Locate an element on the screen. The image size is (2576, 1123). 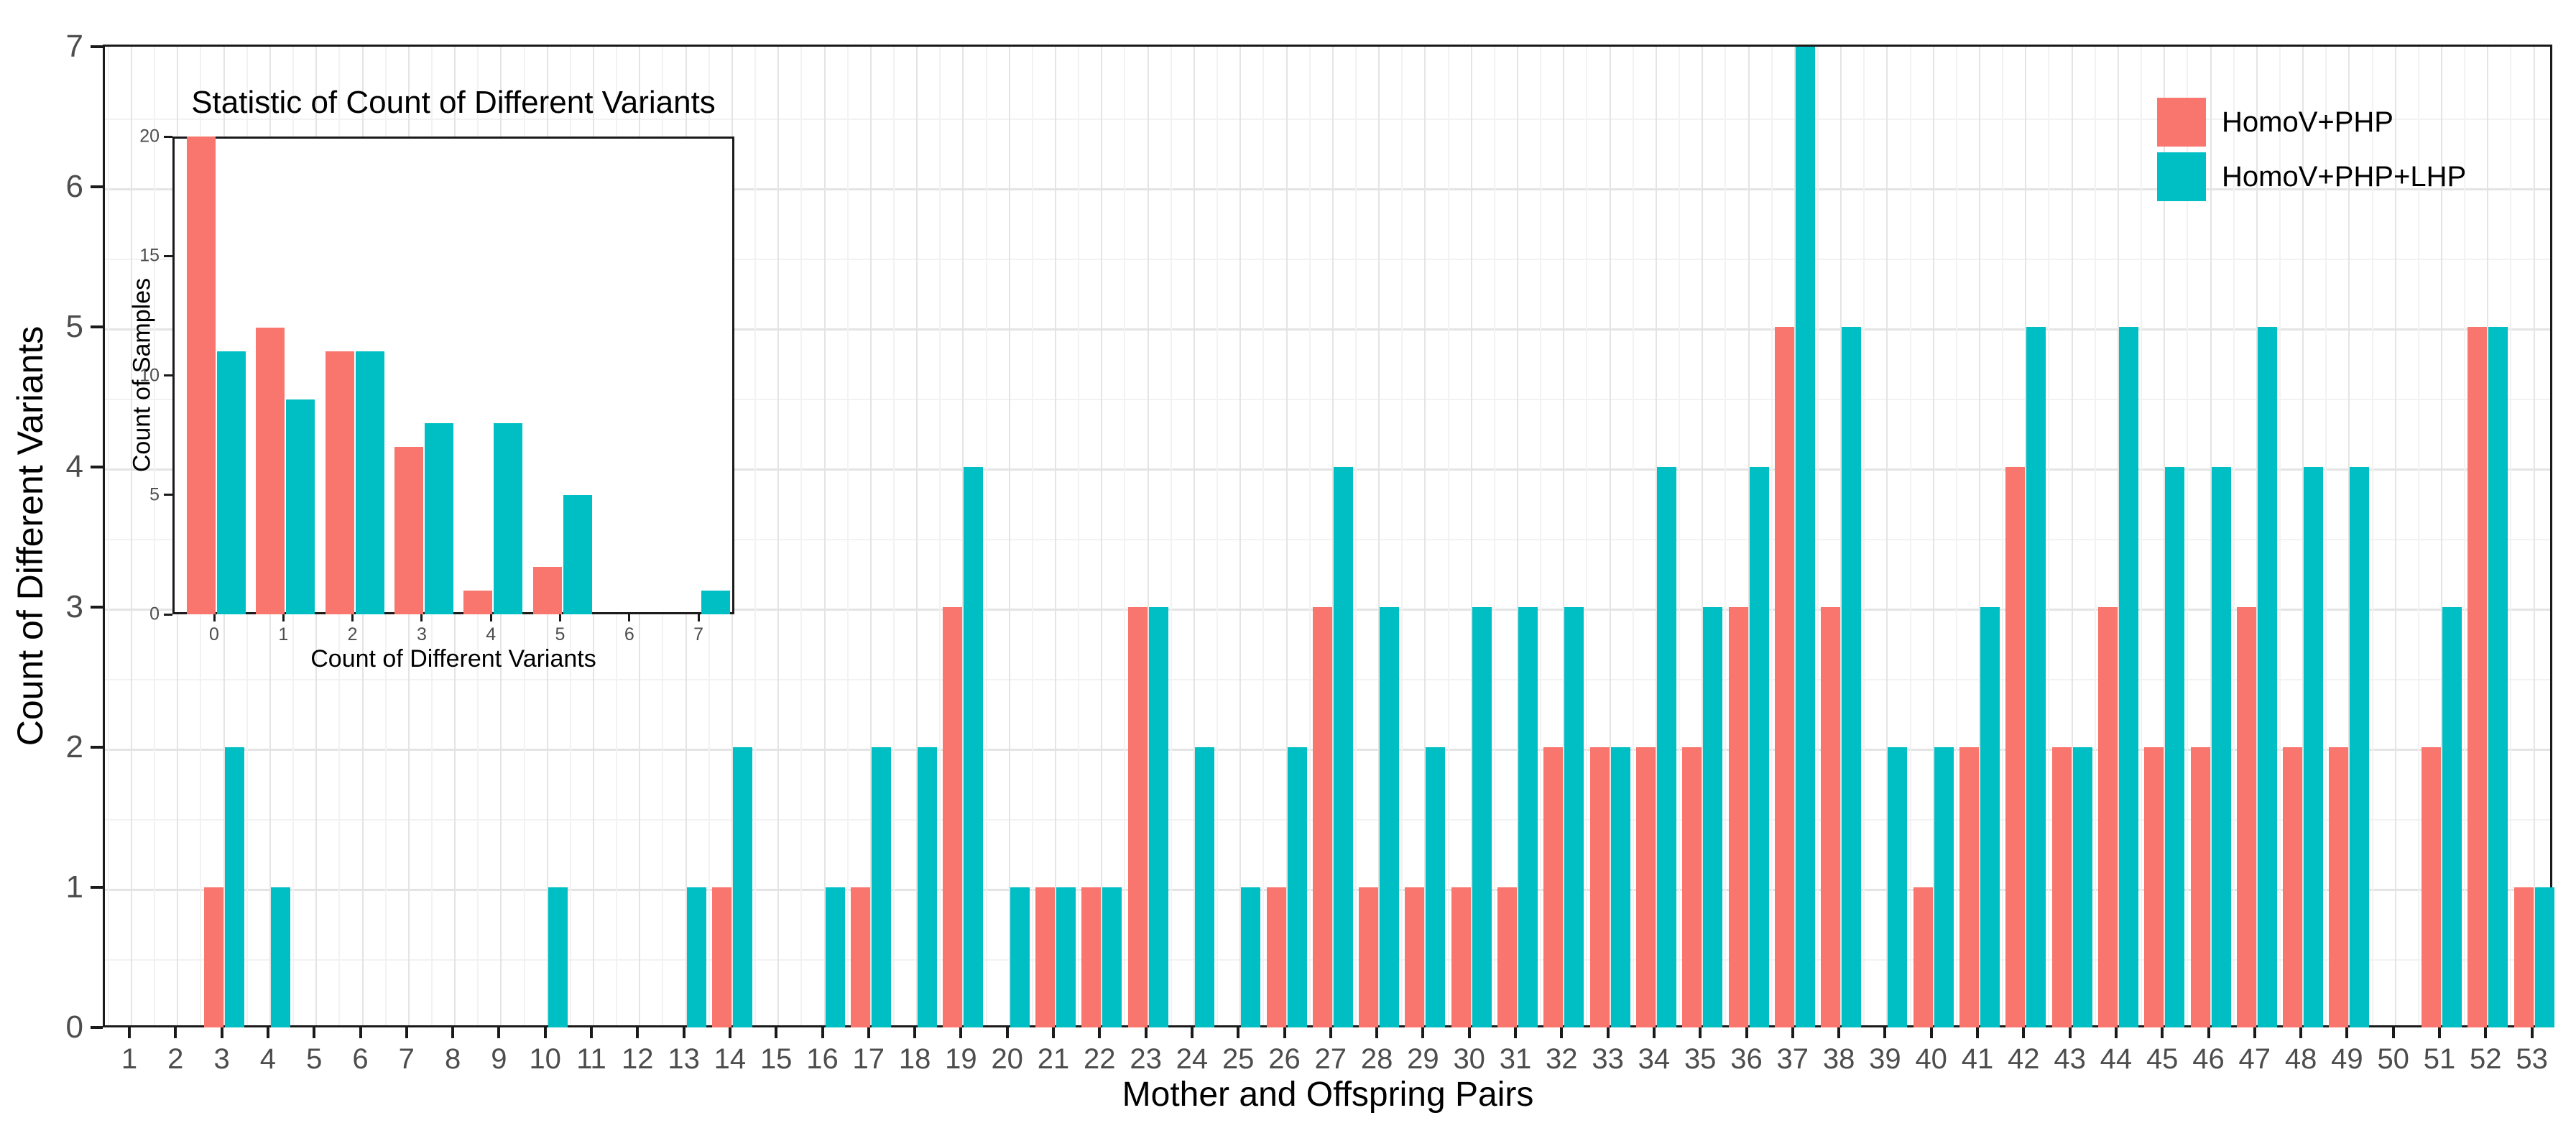
inset-chart-title: Statistic of Count of Different Variants is located at coordinates (453, 102).